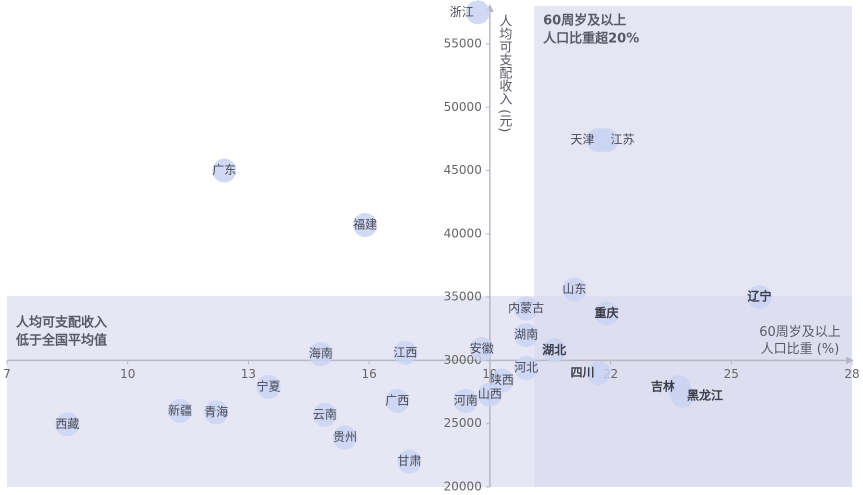  What do you see at coordinates (463, 360) in the screenshot?
I see `y-tick-label: 30000` at bounding box center [463, 360].